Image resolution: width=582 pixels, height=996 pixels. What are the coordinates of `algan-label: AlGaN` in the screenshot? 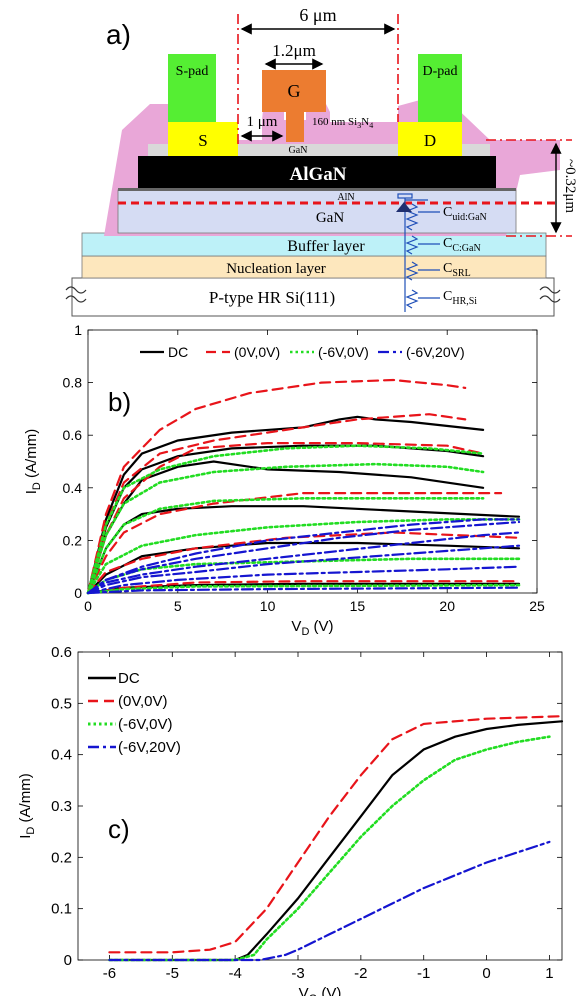 It's located at (318, 174).